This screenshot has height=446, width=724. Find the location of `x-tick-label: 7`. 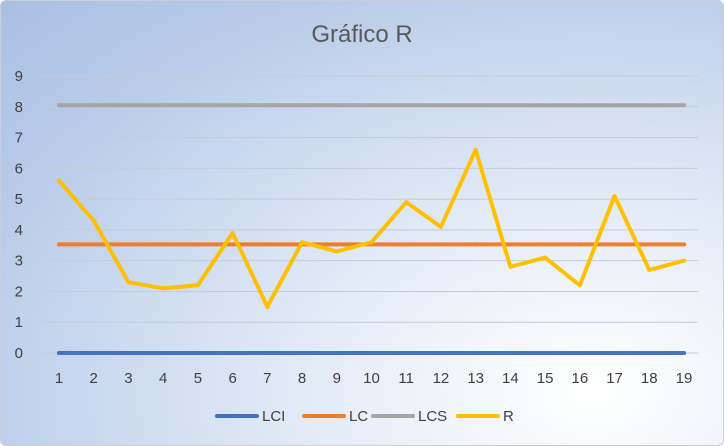

x-tick-label: 7 is located at coordinates (267, 378).